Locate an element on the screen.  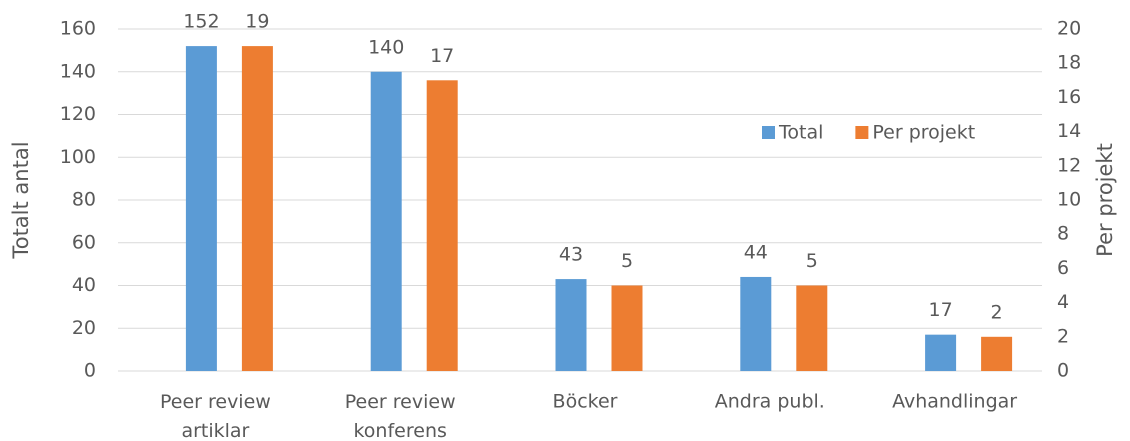
x-tick-label: Andra publ. is located at coordinates (770, 402).